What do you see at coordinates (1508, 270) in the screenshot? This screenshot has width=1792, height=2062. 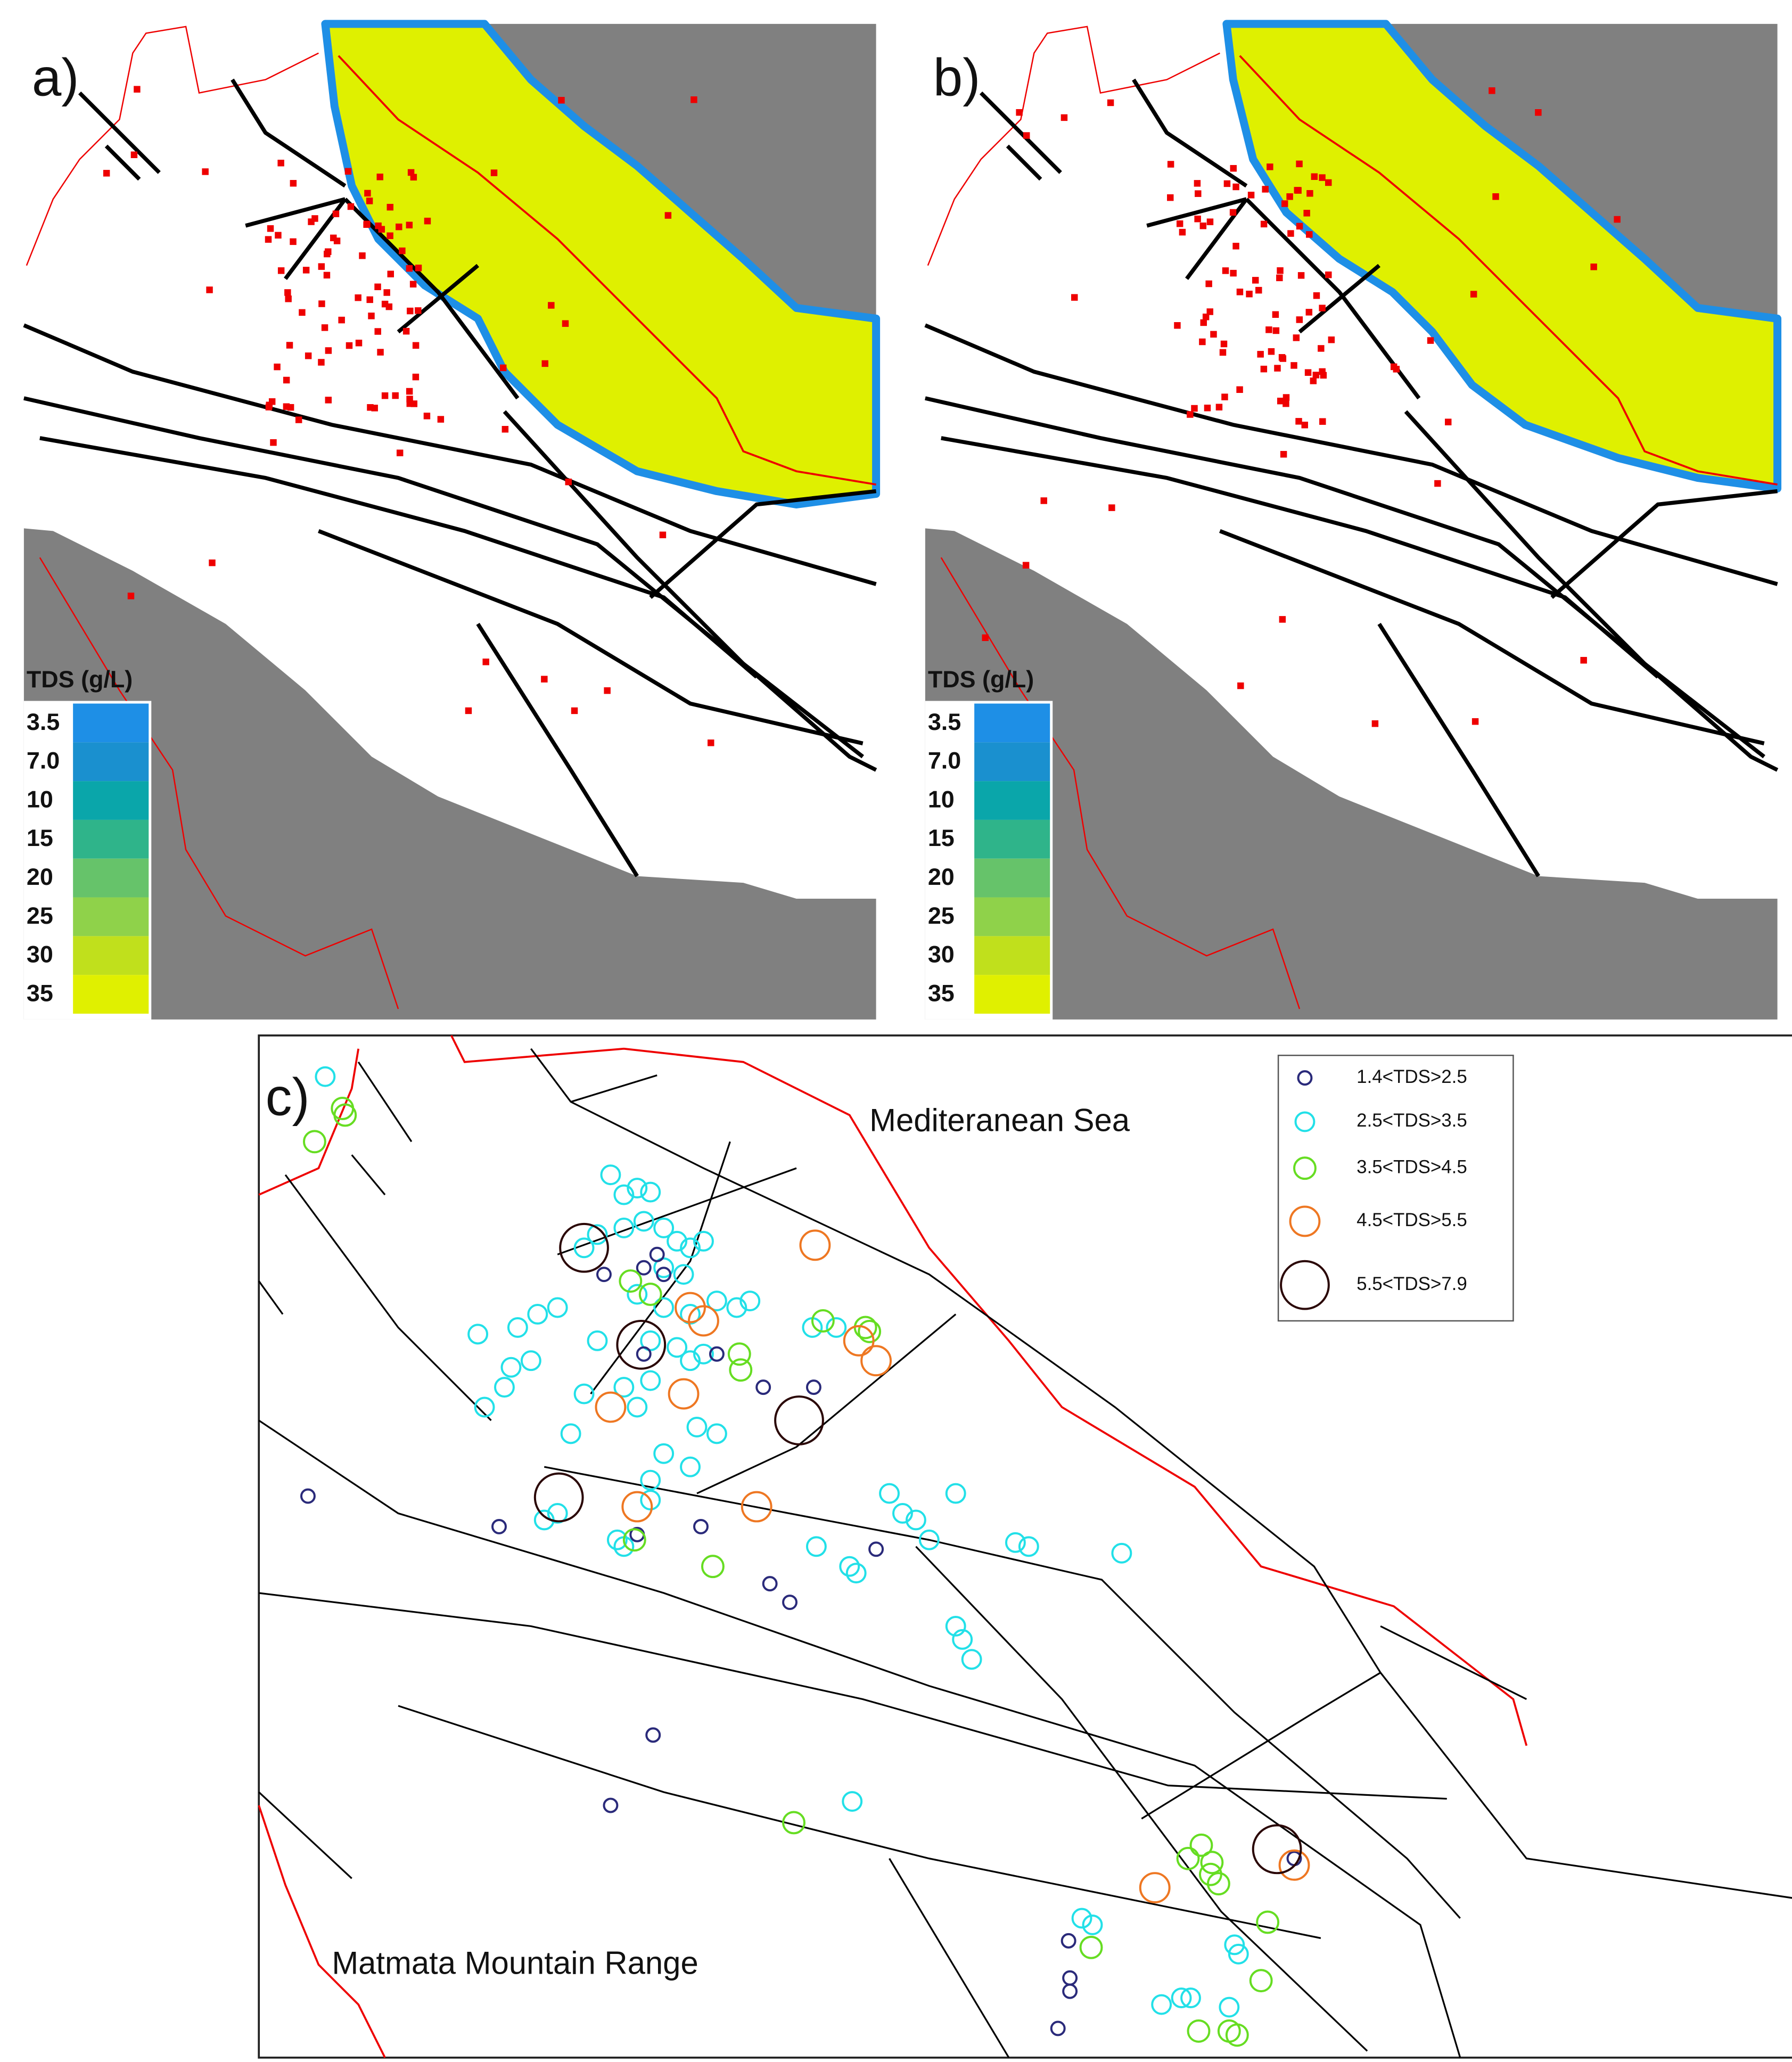 I see `coast-line` at bounding box center [1508, 270].